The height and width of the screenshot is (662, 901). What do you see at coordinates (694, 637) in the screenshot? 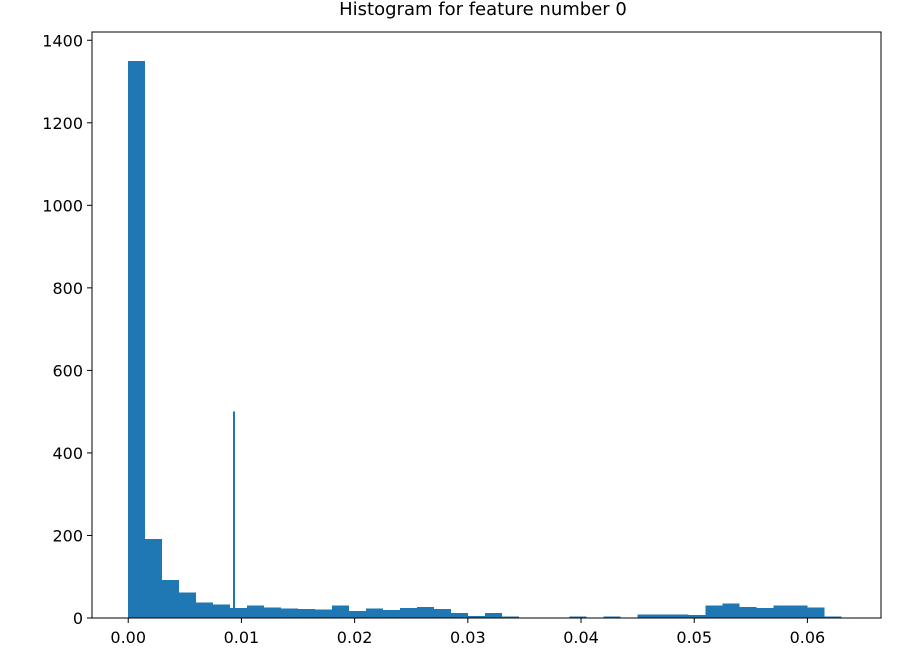
I see `x-tick-label: 0.05` at bounding box center [694, 637].